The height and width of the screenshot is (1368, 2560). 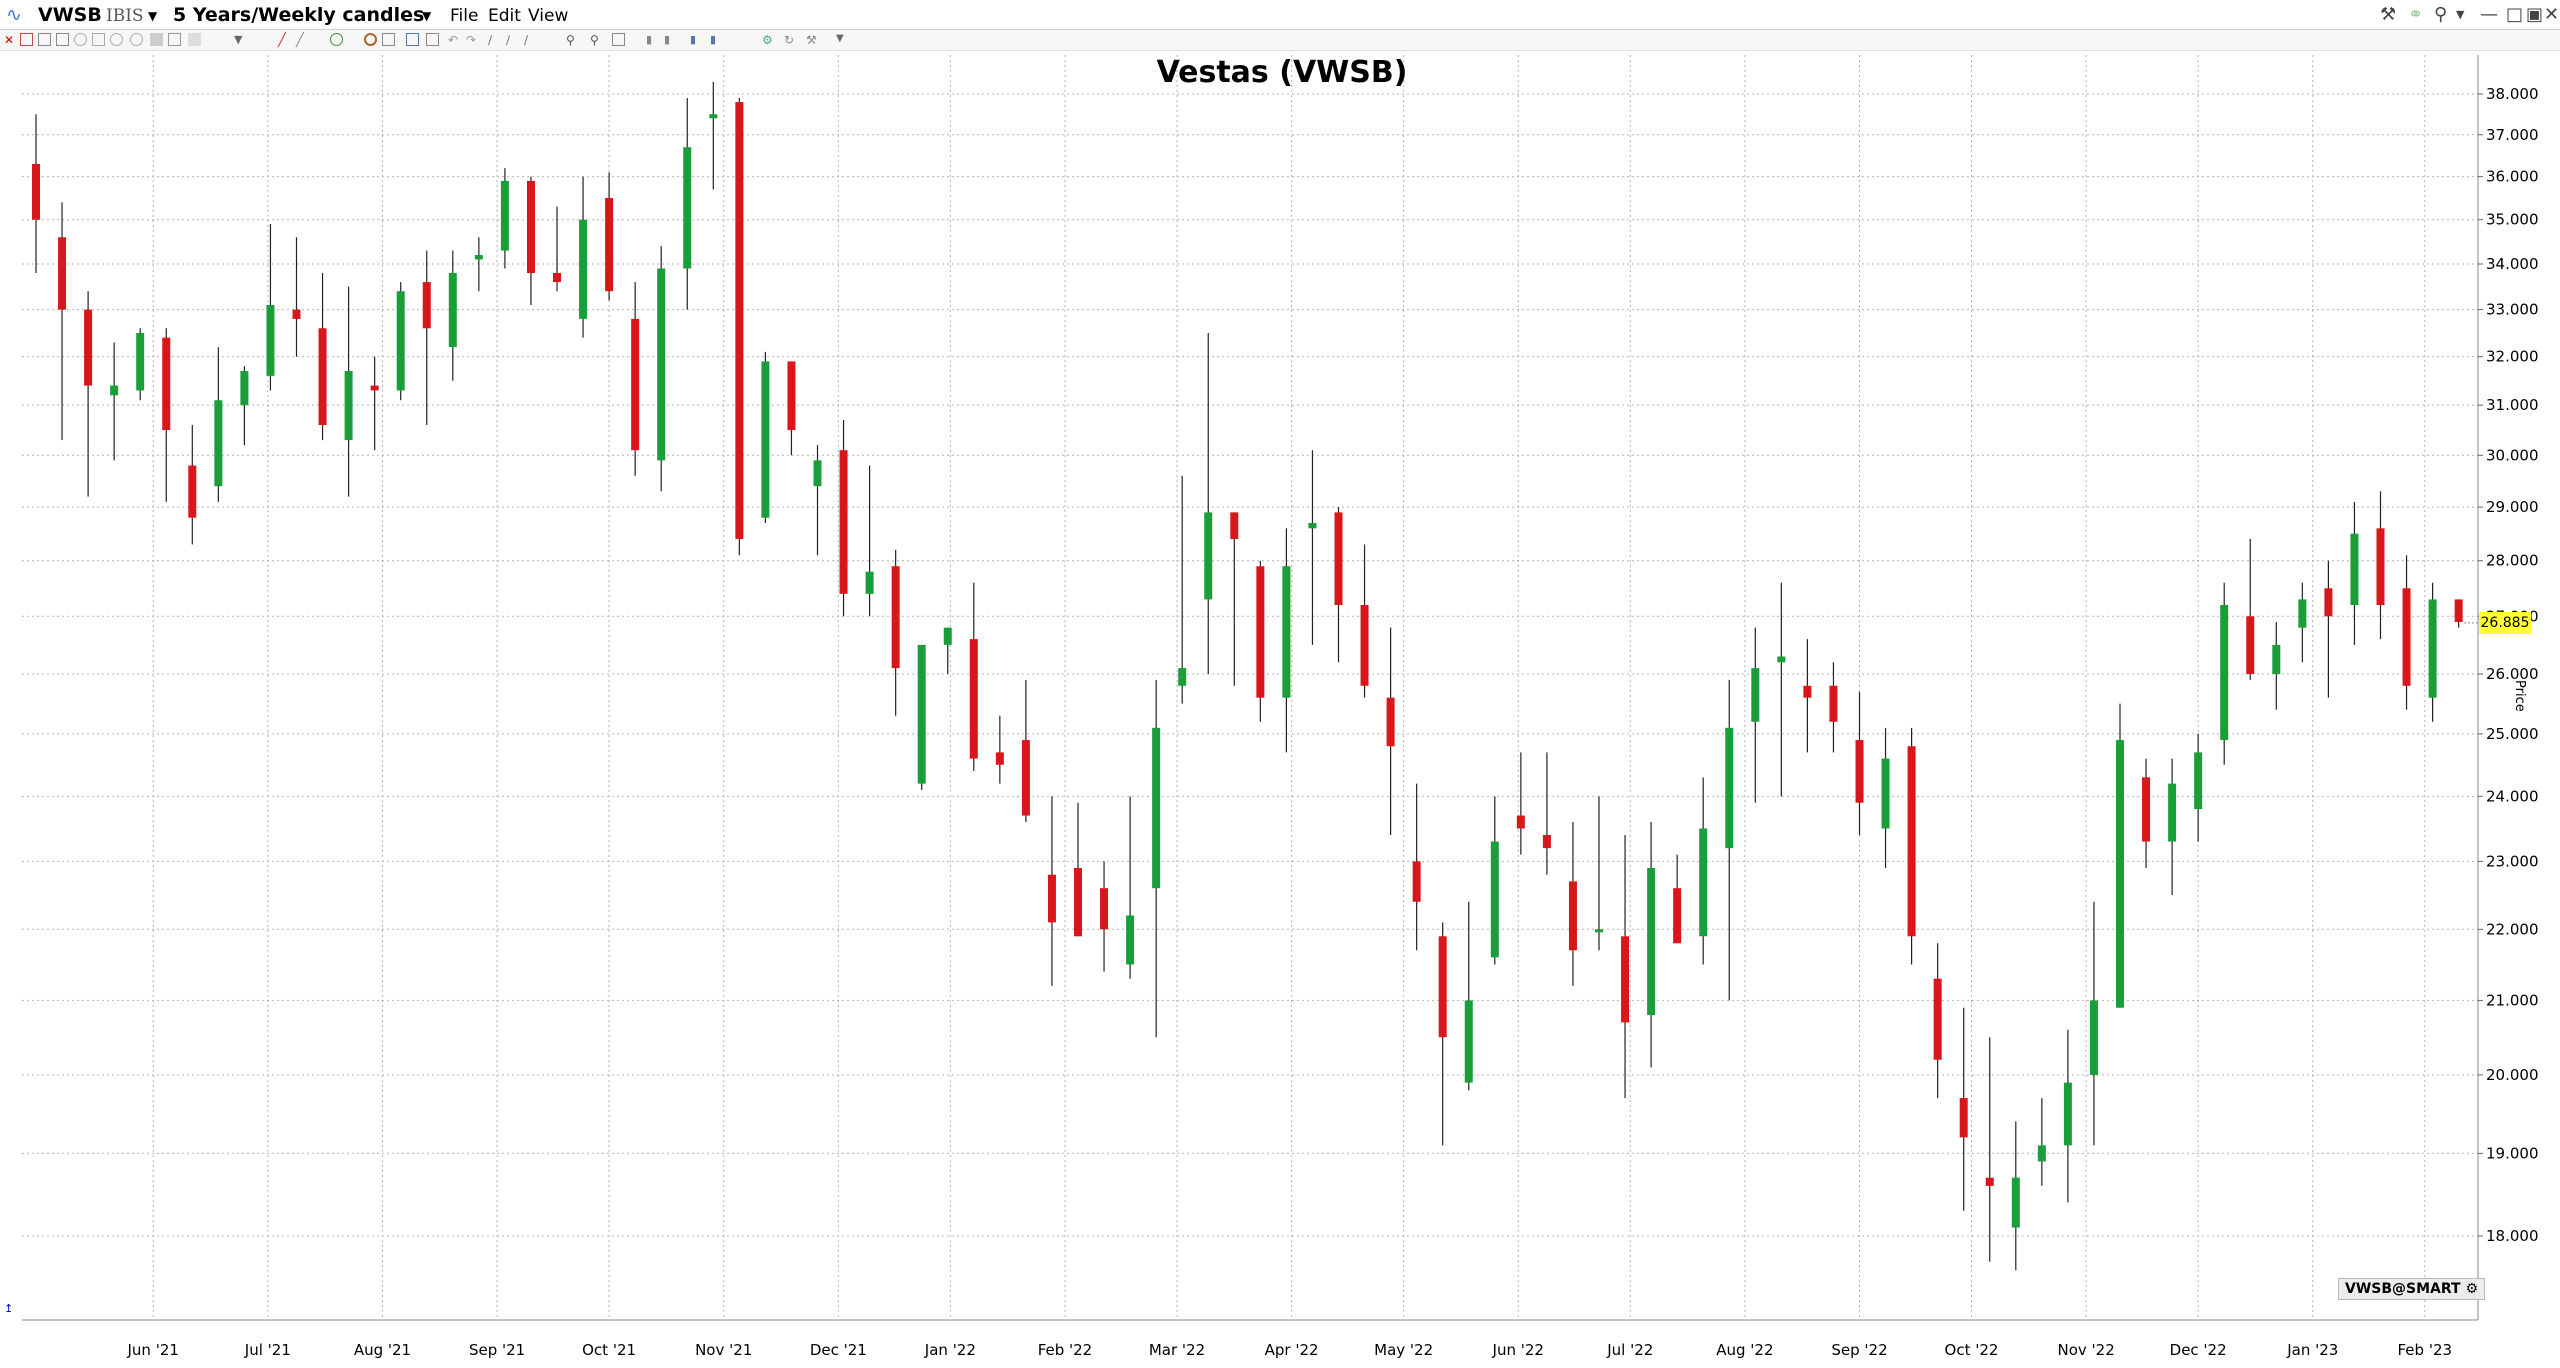 What do you see at coordinates (153, 16) in the screenshot?
I see `symbol-dropdown-icon: ▼` at bounding box center [153, 16].